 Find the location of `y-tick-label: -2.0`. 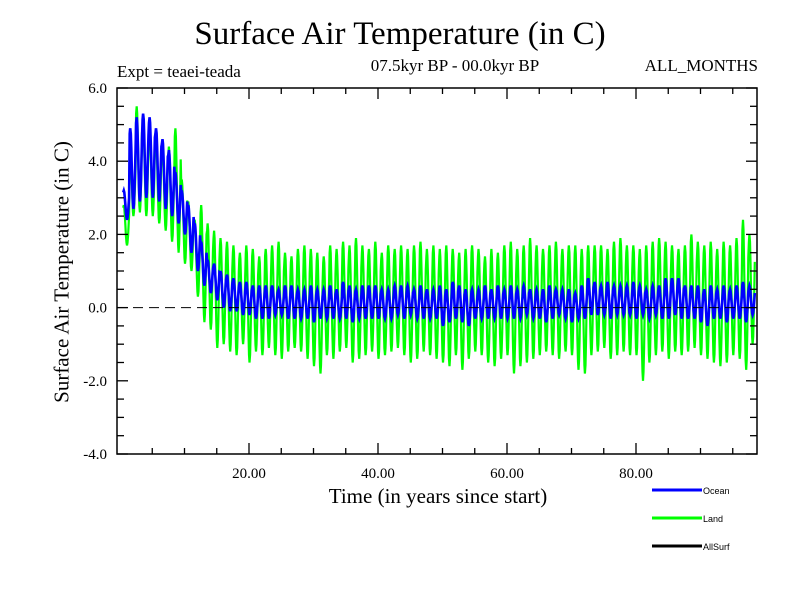

y-tick-label: -2.0 is located at coordinates (95, 382).